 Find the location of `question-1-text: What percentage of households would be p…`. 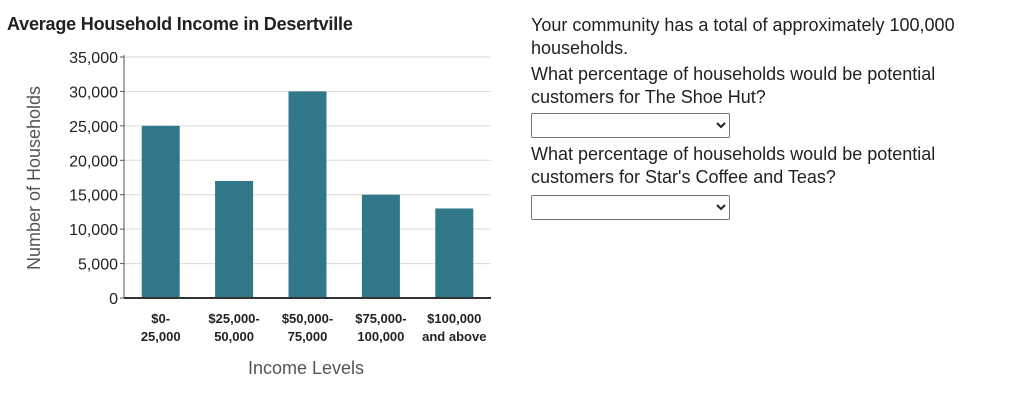

question-1-text: What percentage of households would be p… is located at coordinates (733, 85).